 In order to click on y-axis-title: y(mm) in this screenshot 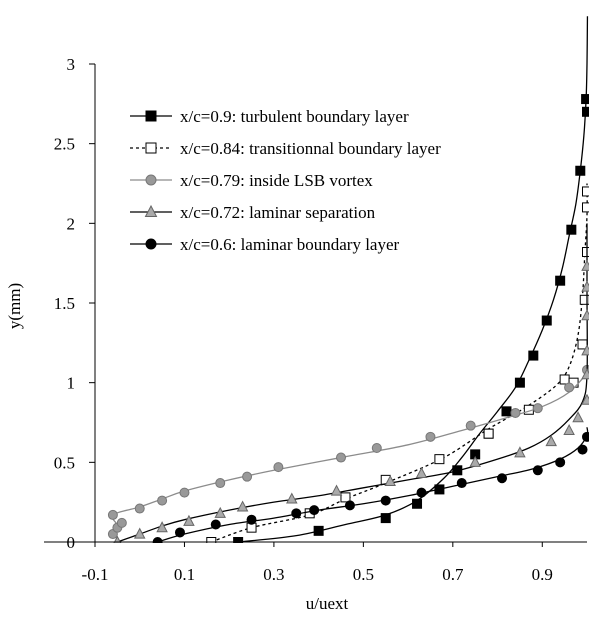, I will do `click(14, 306)`.